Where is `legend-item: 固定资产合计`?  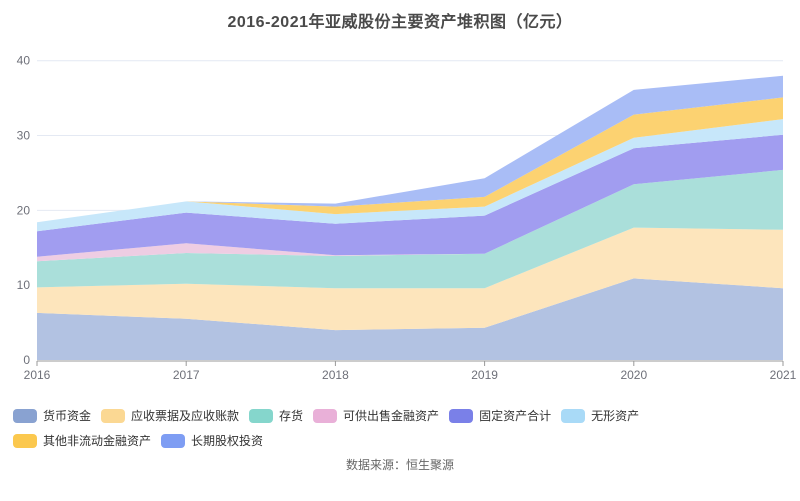 legend-item: 固定资产合计 is located at coordinates (500, 416).